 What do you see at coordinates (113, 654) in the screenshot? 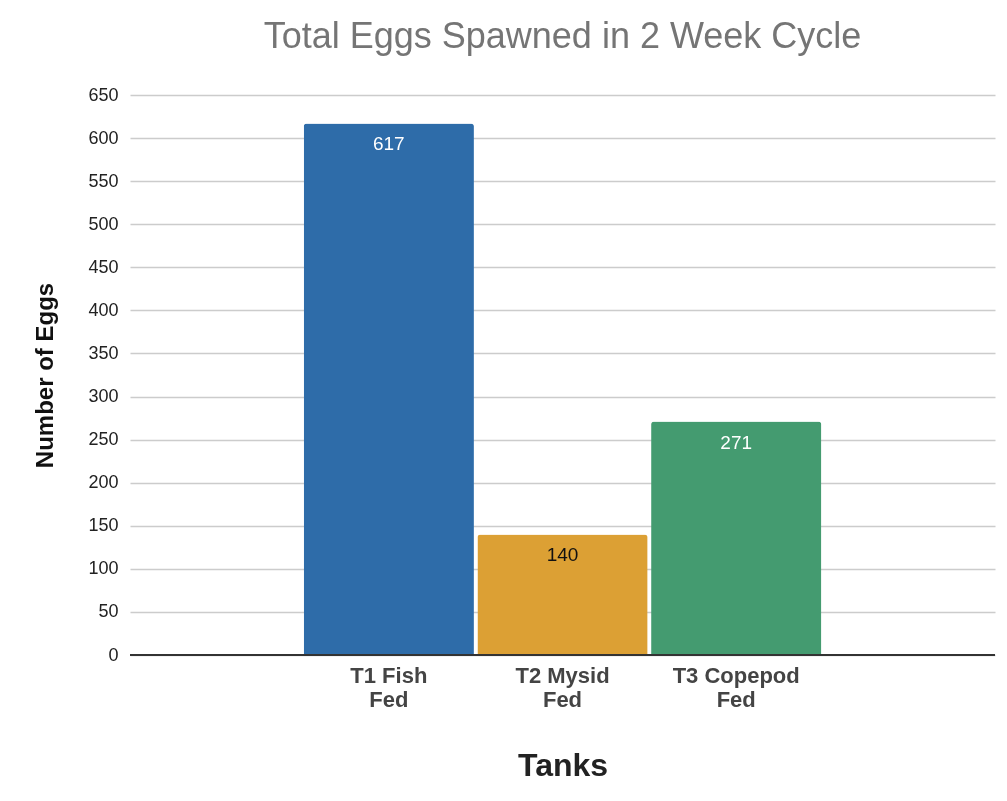
I see `y-tick-label: 0` at bounding box center [113, 654].